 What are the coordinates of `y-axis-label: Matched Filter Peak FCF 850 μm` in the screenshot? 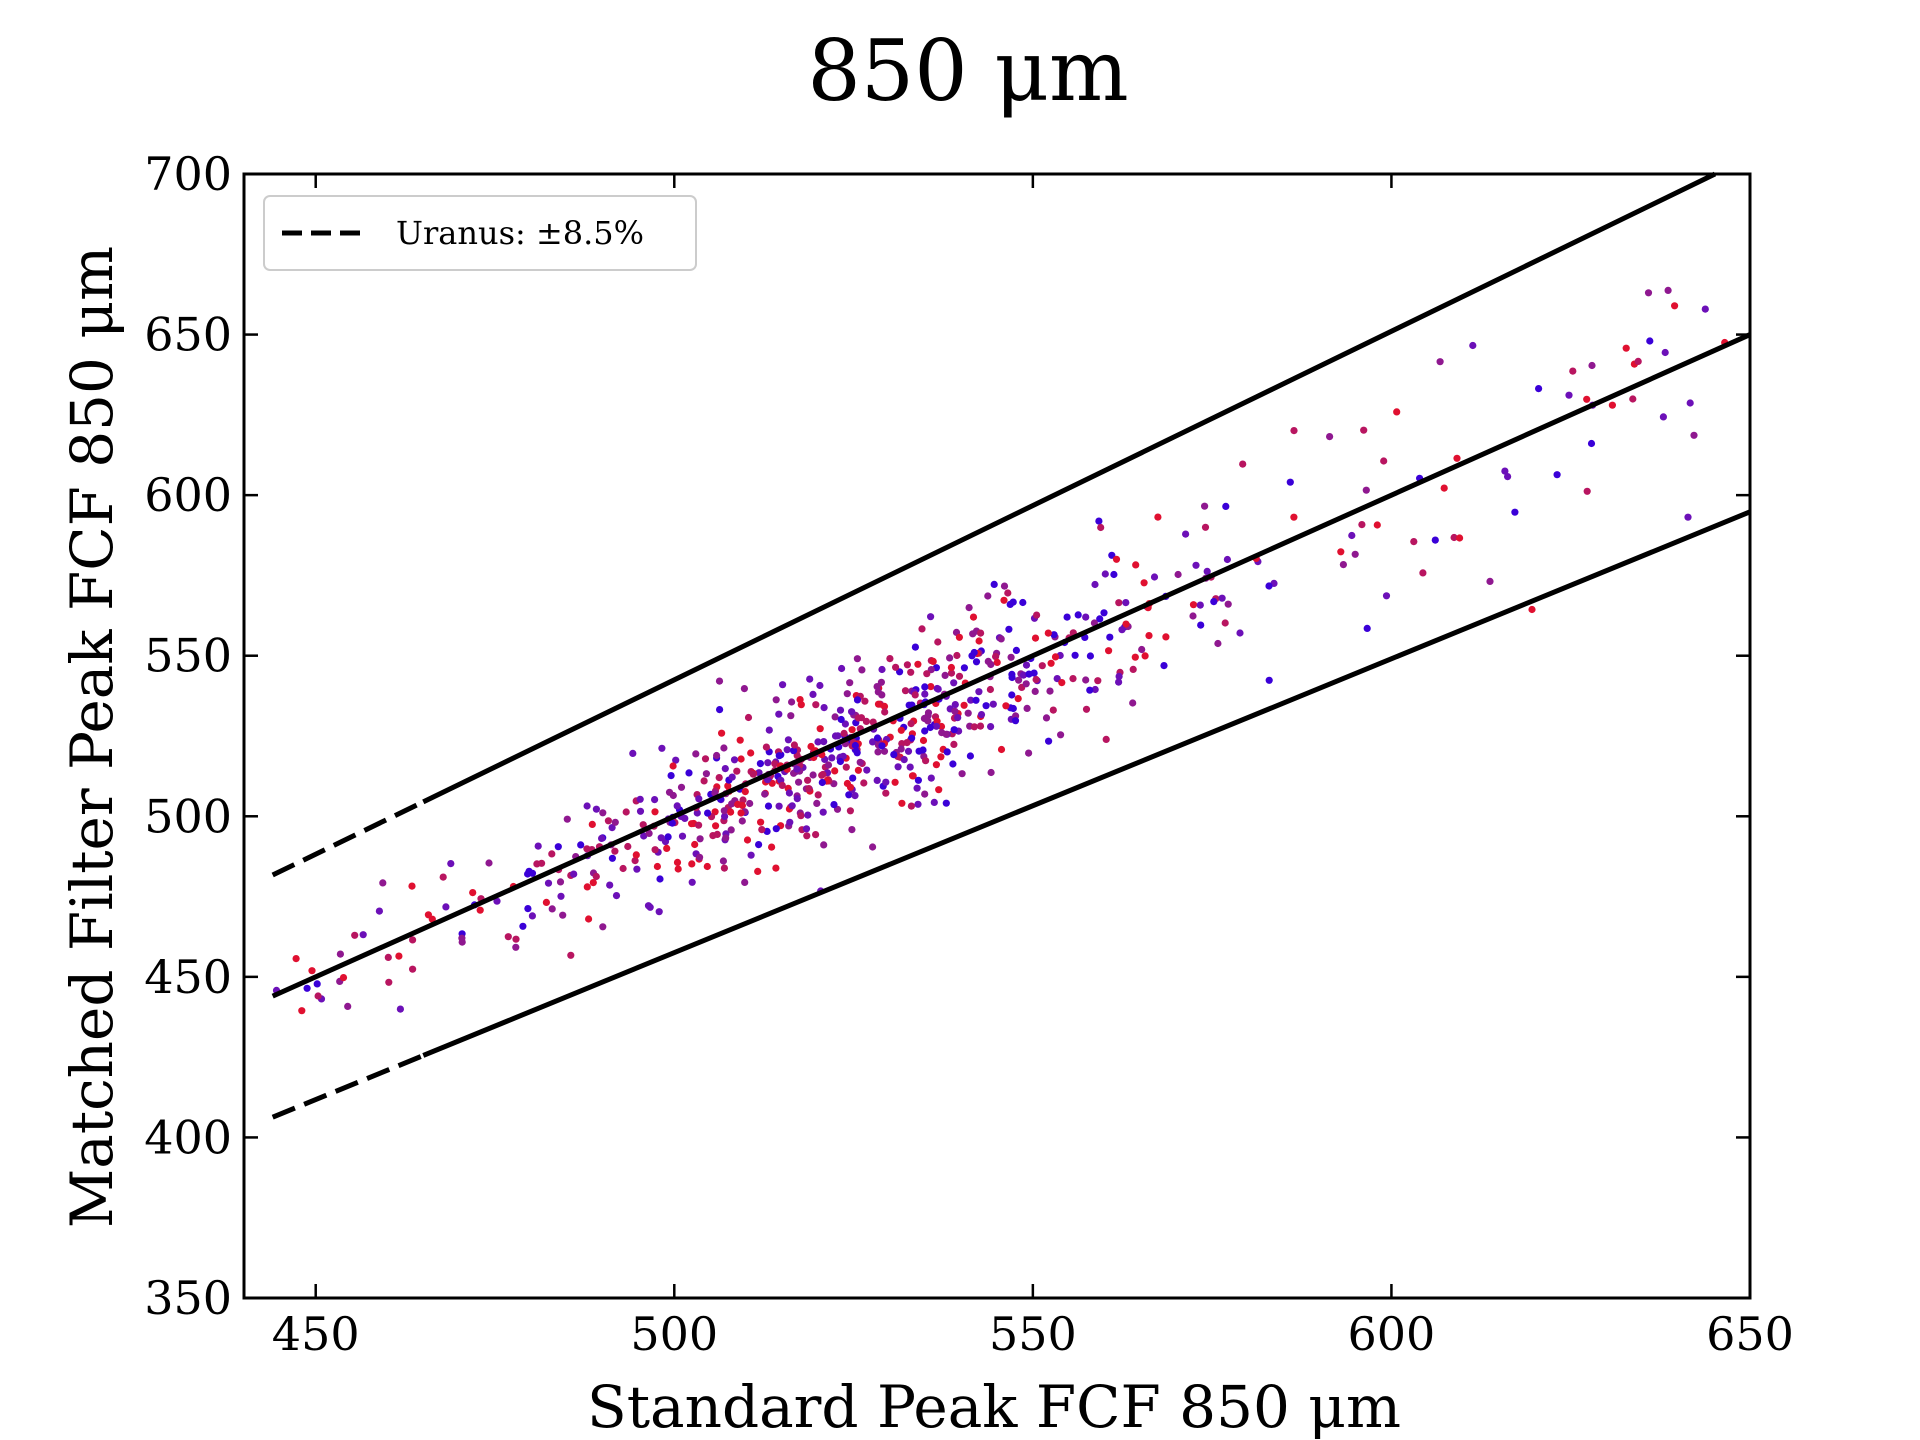 It's located at (92, 737).